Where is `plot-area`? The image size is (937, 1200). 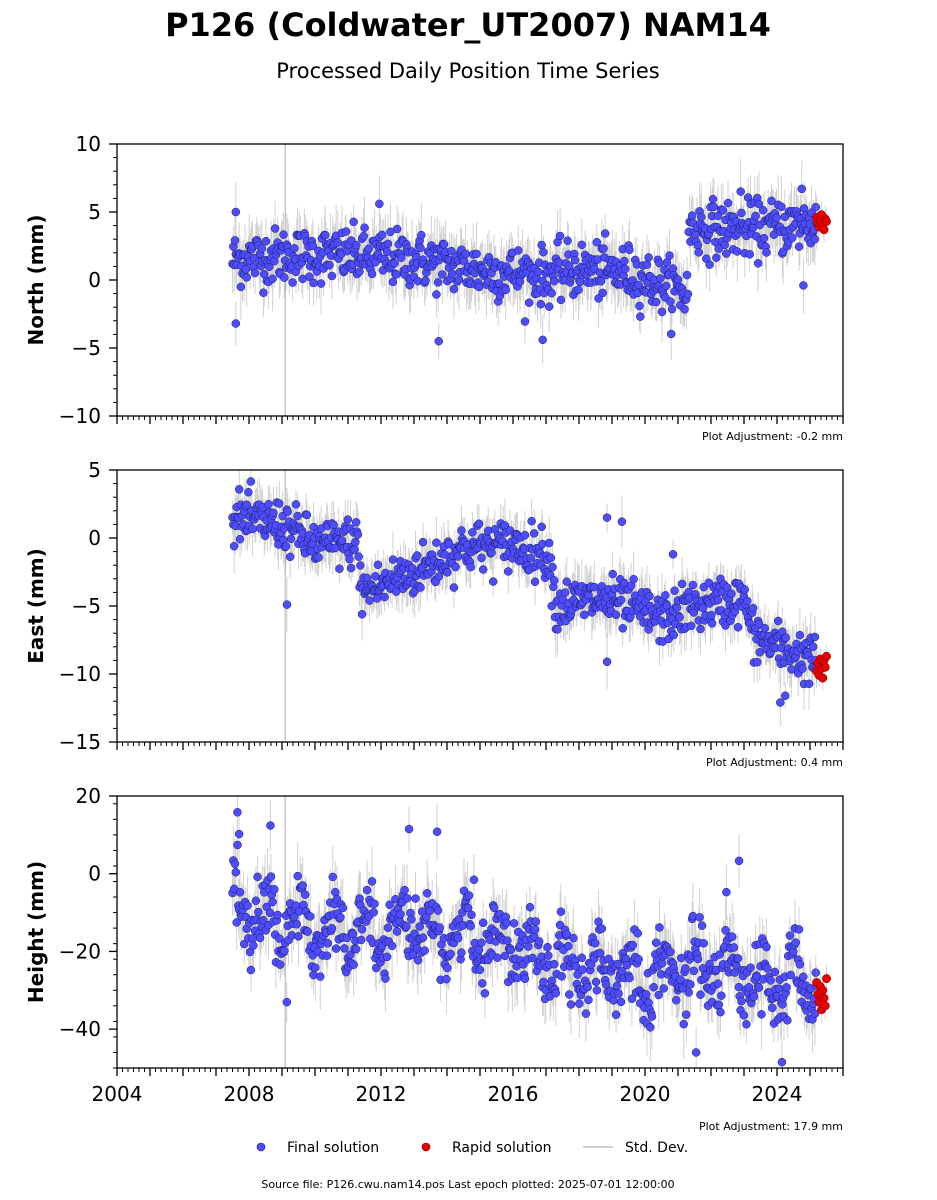
plot-area is located at coordinates (529, 280).